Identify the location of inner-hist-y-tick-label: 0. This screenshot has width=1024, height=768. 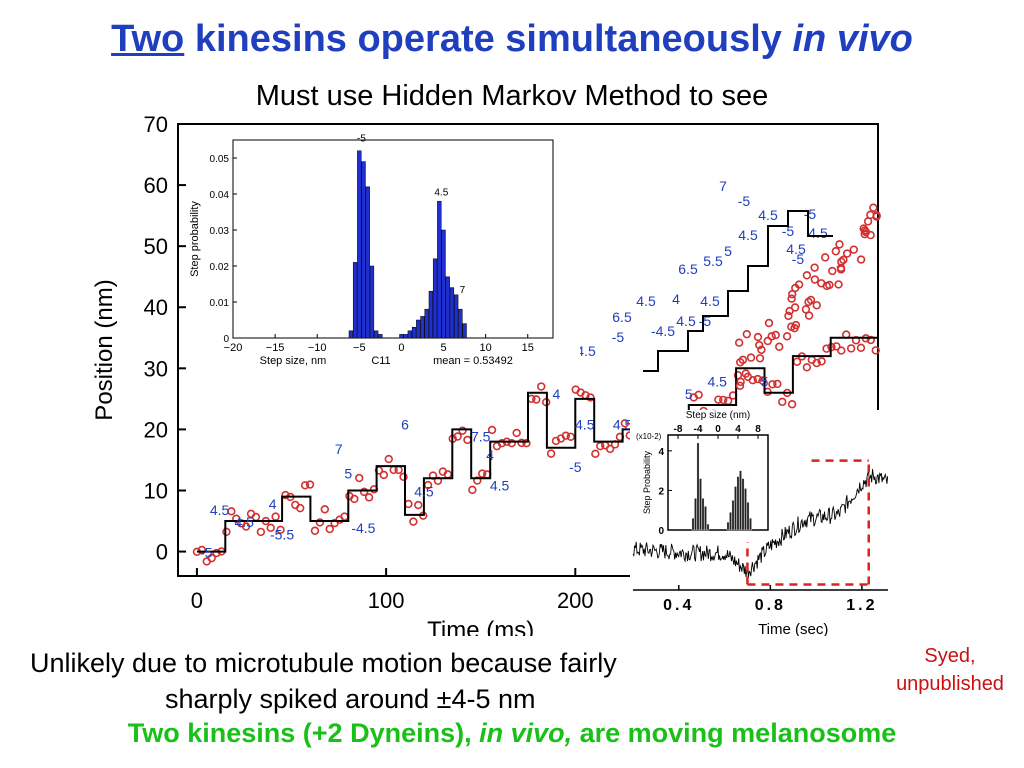
(661, 531).